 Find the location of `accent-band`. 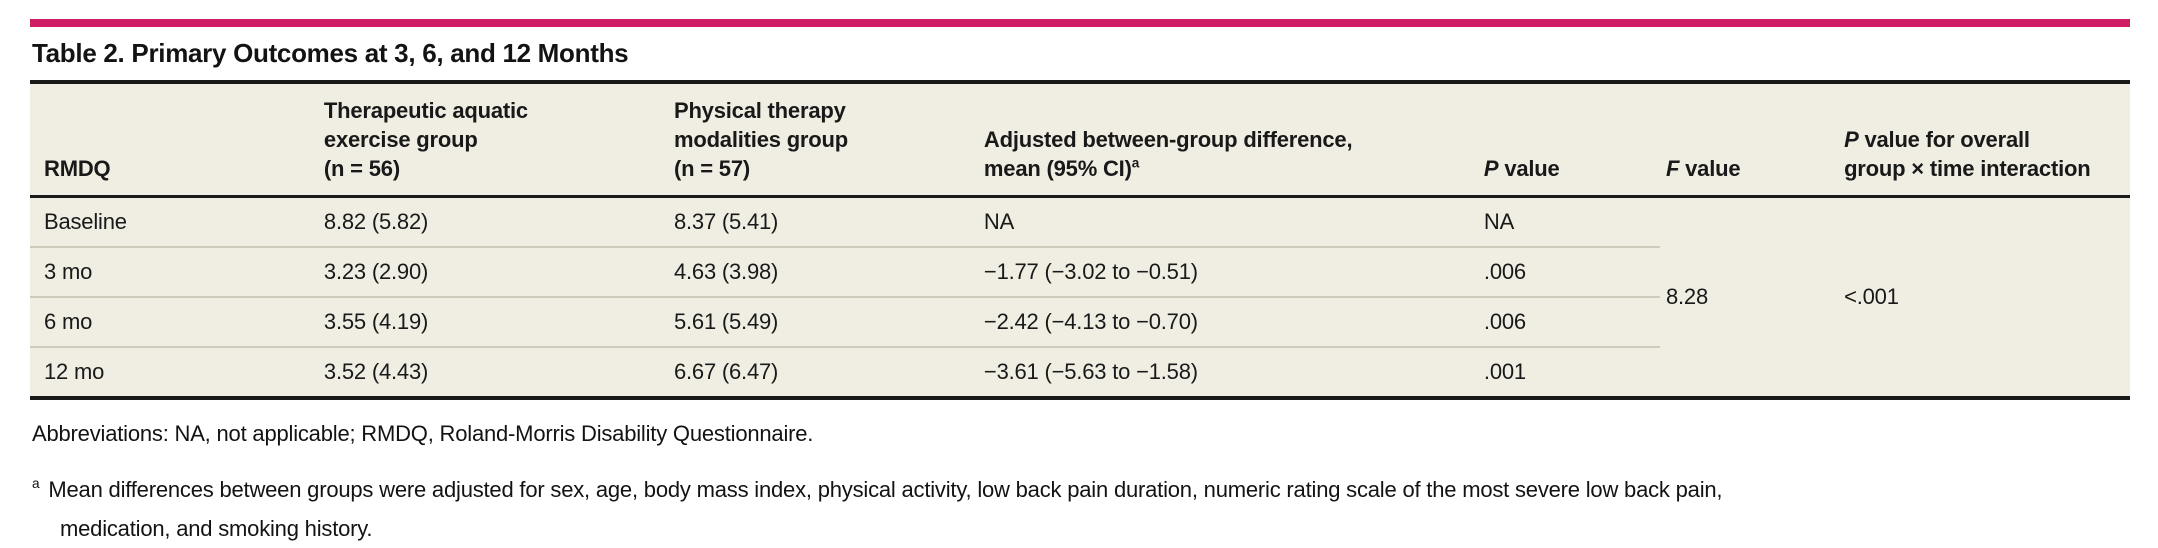

accent-band is located at coordinates (1080, 23).